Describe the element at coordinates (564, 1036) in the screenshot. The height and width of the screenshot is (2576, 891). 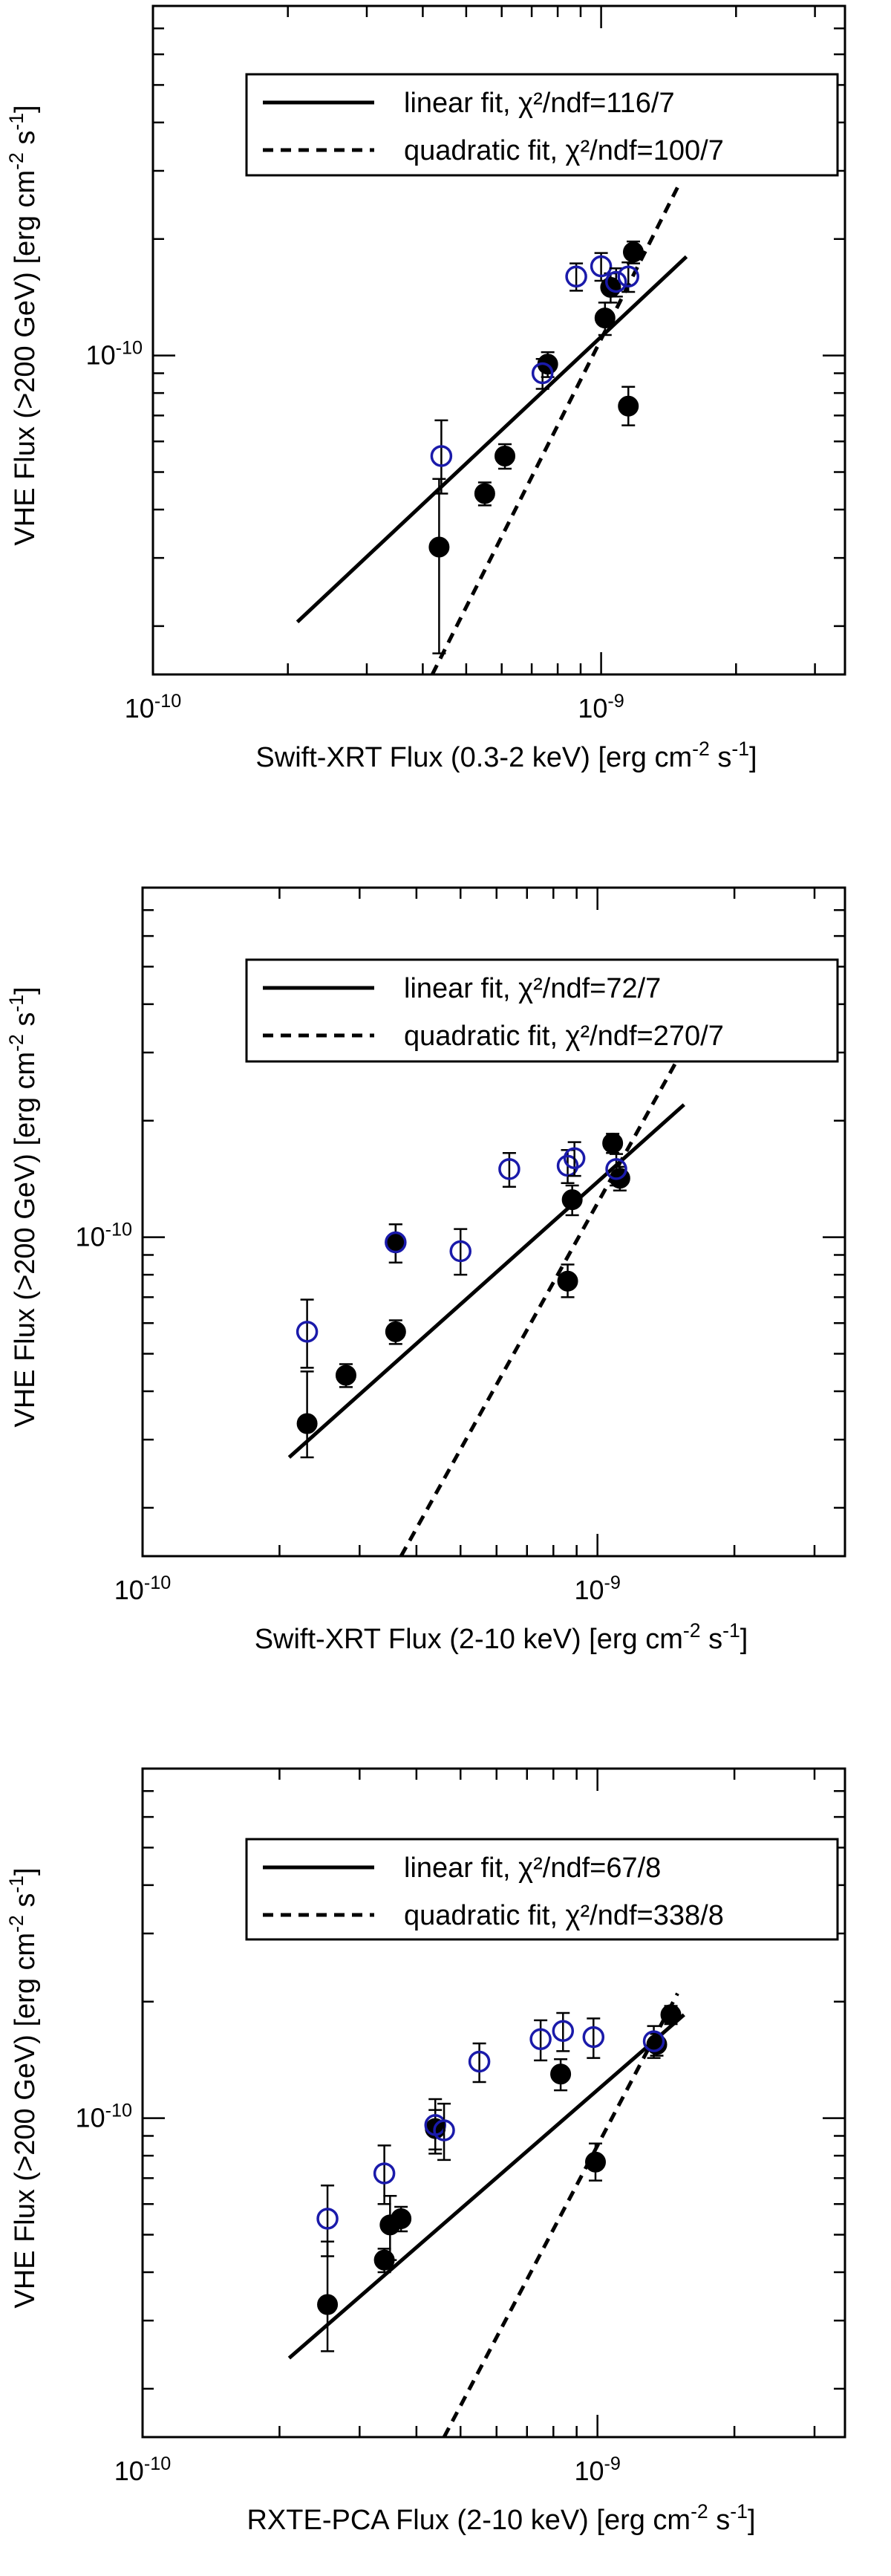
I see `legend-label: quadratic fit, χ²/ndf=270/7` at that location.